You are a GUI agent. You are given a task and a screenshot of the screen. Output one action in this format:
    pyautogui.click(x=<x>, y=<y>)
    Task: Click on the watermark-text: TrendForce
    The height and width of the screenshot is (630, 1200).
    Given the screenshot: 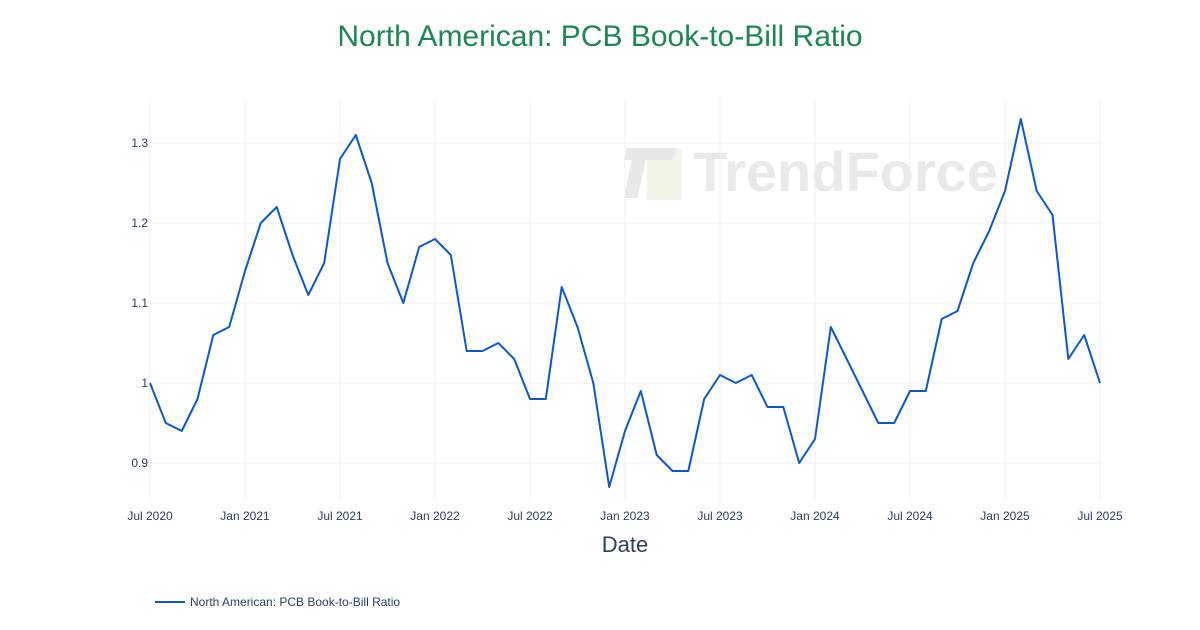 What is the action you would take?
    pyautogui.click(x=845, y=171)
    